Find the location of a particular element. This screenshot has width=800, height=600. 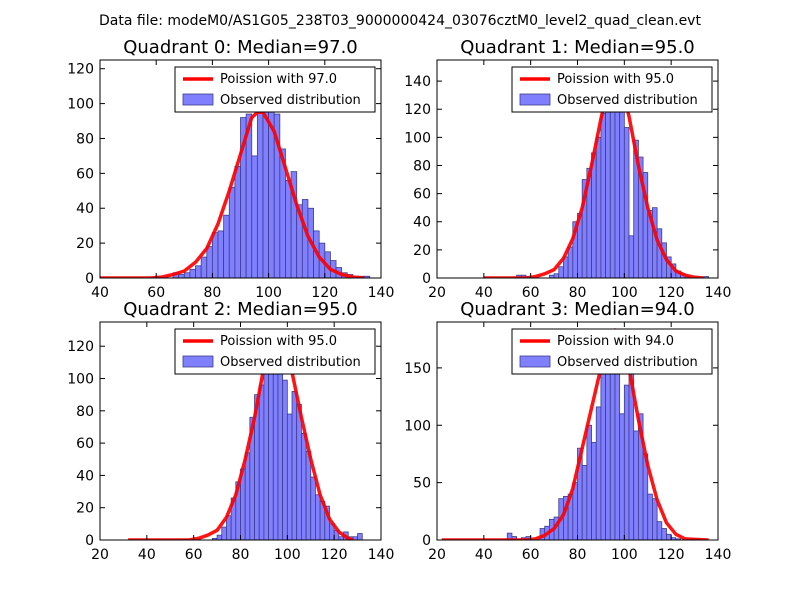

histogram-bars is located at coordinates (263, 187).